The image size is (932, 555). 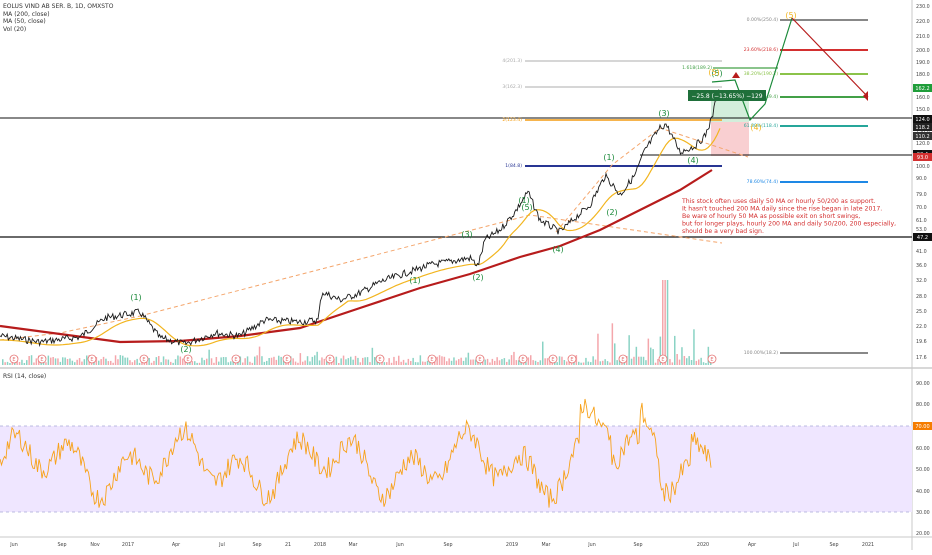 What do you see at coordinates (795, 545) in the screenshot?
I see `time-axis-label: Jul` at bounding box center [795, 545].